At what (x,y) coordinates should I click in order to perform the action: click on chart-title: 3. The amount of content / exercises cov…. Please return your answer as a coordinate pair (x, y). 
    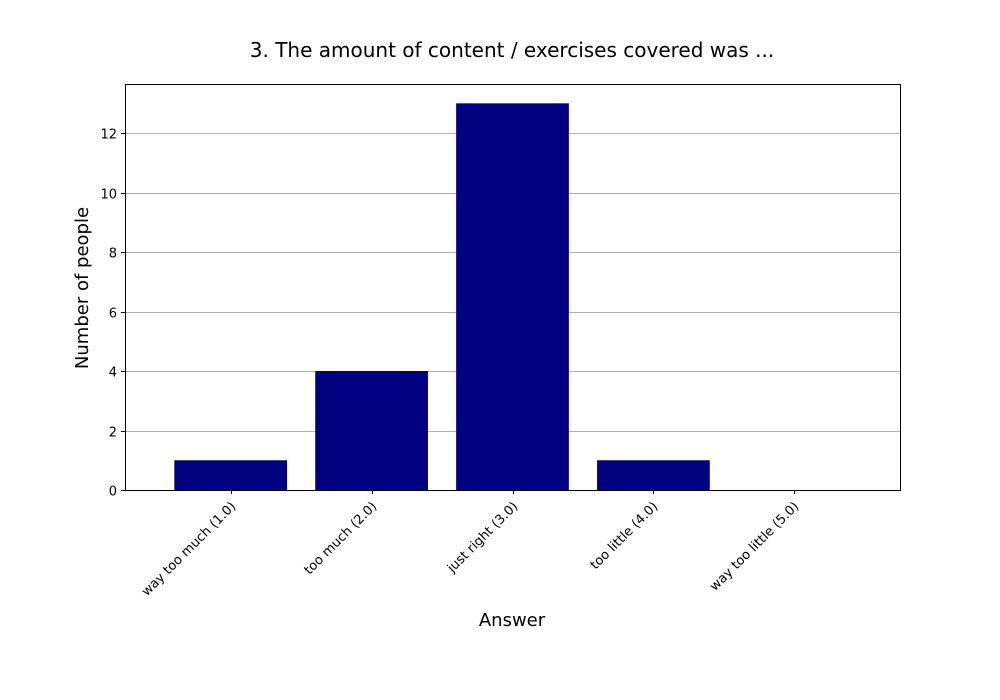
    Looking at the image, I should click on (512, 50).